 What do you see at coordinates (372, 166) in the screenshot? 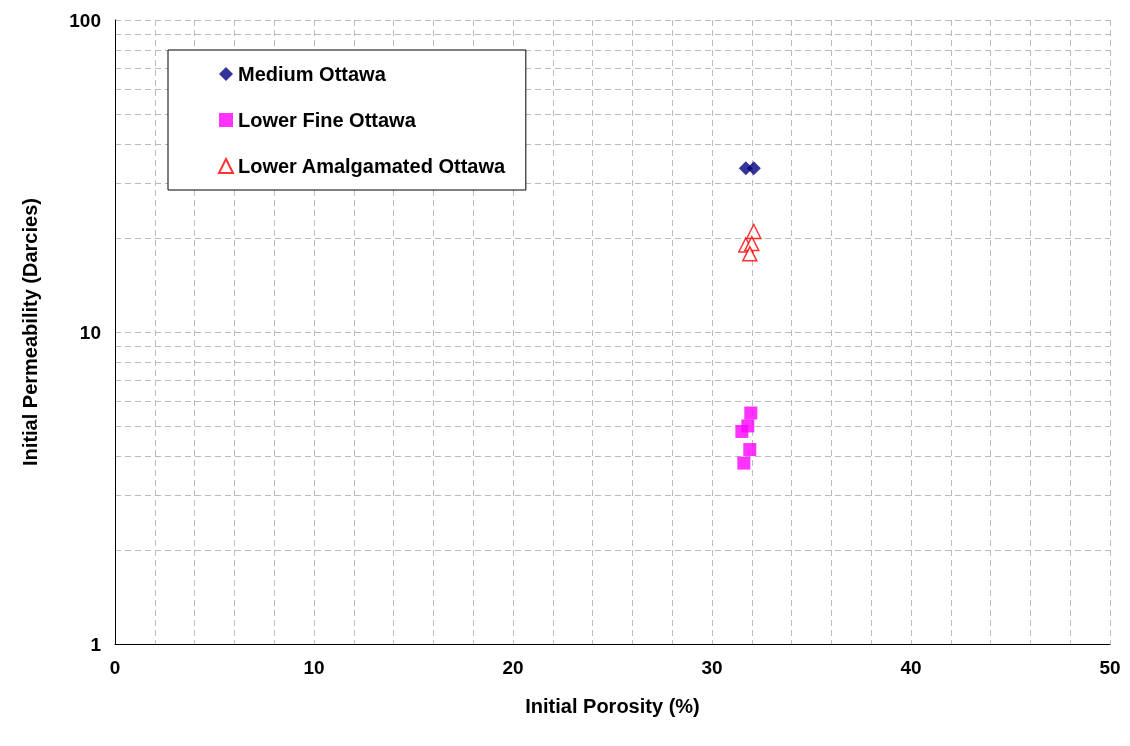
I see `legend-label: Lower Amalgamated Ottawa` at bounding box center [372, 166].